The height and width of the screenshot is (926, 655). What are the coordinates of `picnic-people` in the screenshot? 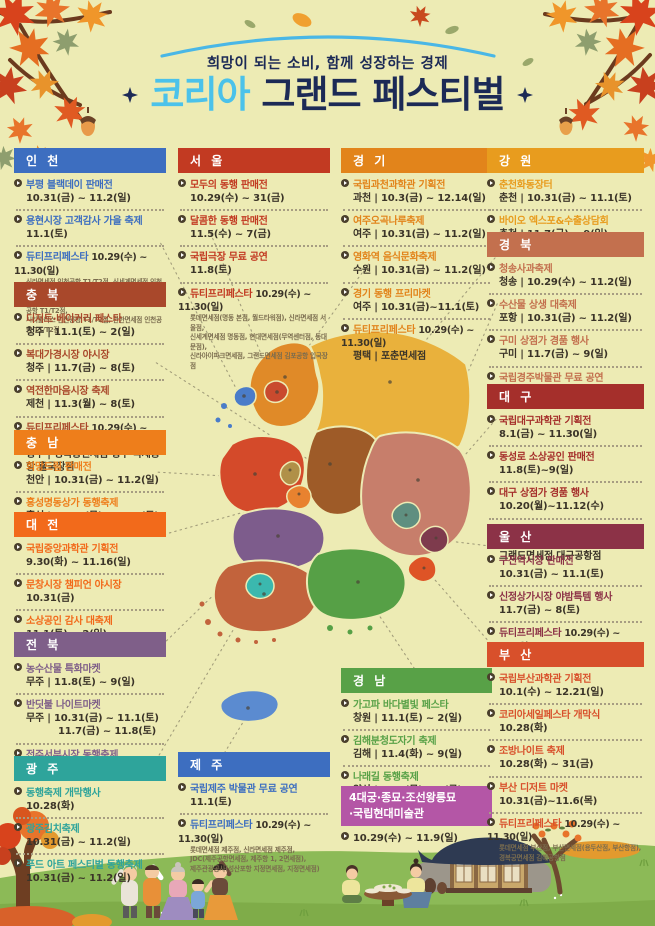 It's located at (387, 883).